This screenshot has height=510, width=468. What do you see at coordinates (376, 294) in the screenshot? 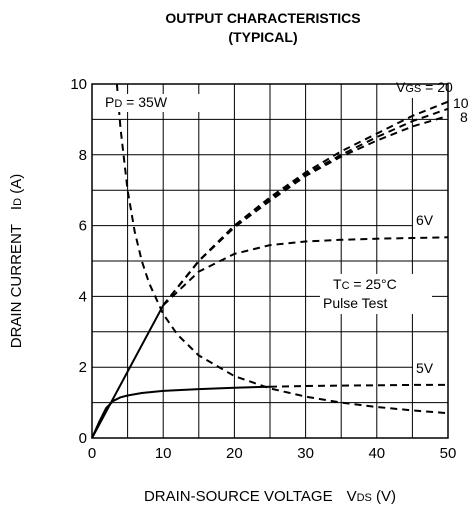
I see `annotation-tc-bg` at bounding box center [376, 294].